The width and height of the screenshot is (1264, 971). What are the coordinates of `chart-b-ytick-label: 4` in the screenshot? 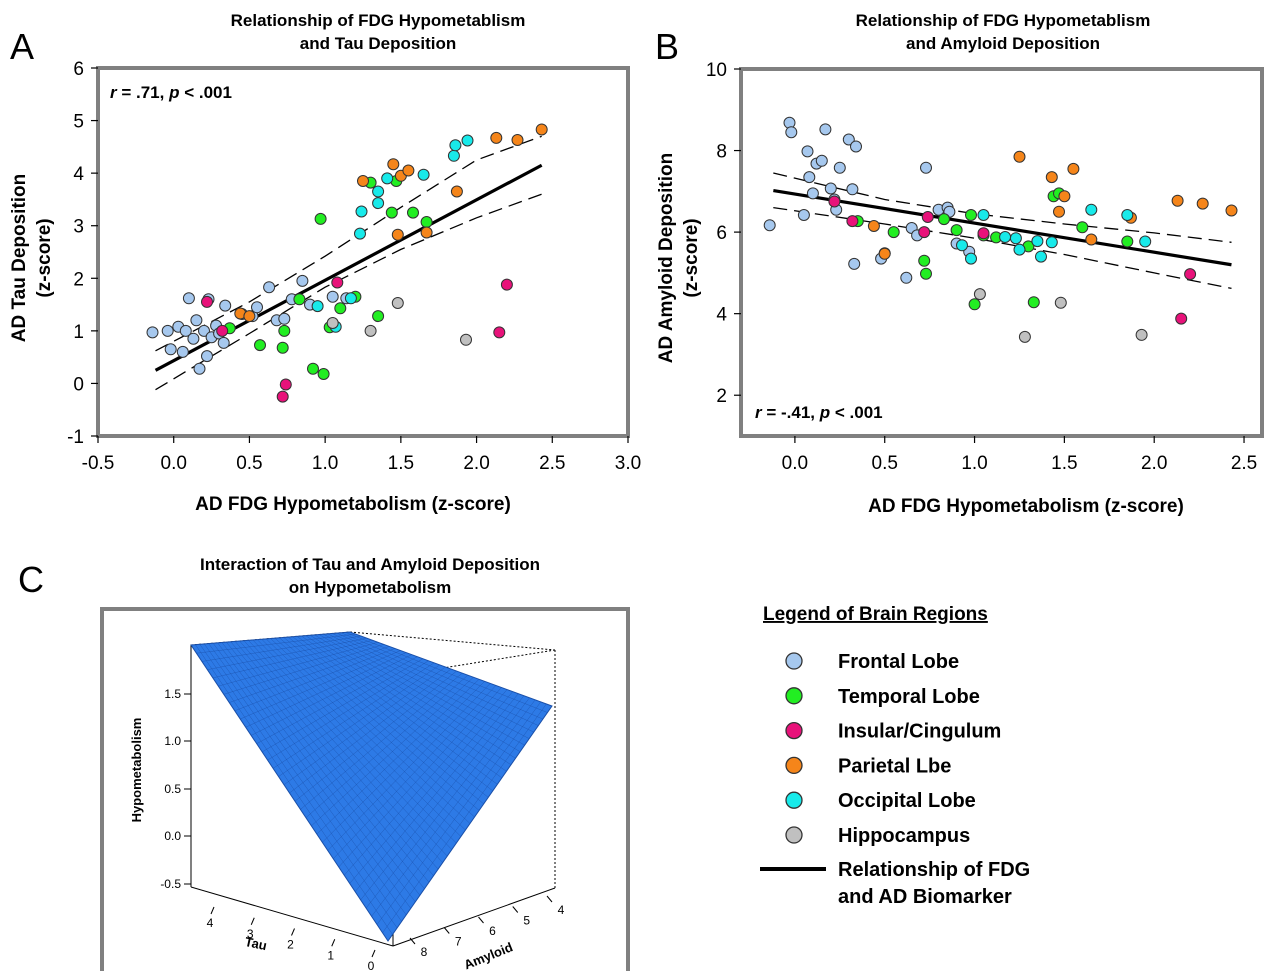 It's located at (721, 315).